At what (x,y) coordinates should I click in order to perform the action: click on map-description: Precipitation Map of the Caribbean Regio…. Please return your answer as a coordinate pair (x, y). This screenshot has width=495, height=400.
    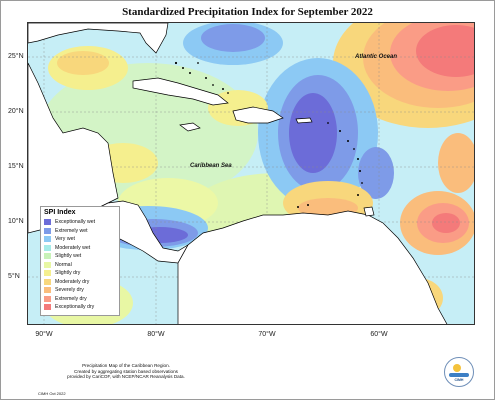
    Looking at the image, I should click on (126, 371).